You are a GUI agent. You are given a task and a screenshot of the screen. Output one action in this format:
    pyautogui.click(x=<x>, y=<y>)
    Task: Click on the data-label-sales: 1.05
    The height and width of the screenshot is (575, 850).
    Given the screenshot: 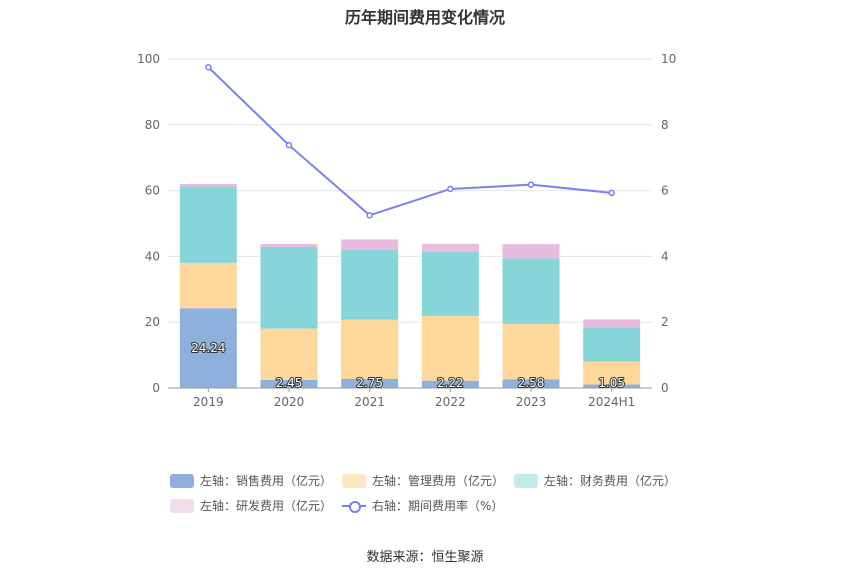 What is the action you would take?
    pyautogui.click(x=611, y=383)
    